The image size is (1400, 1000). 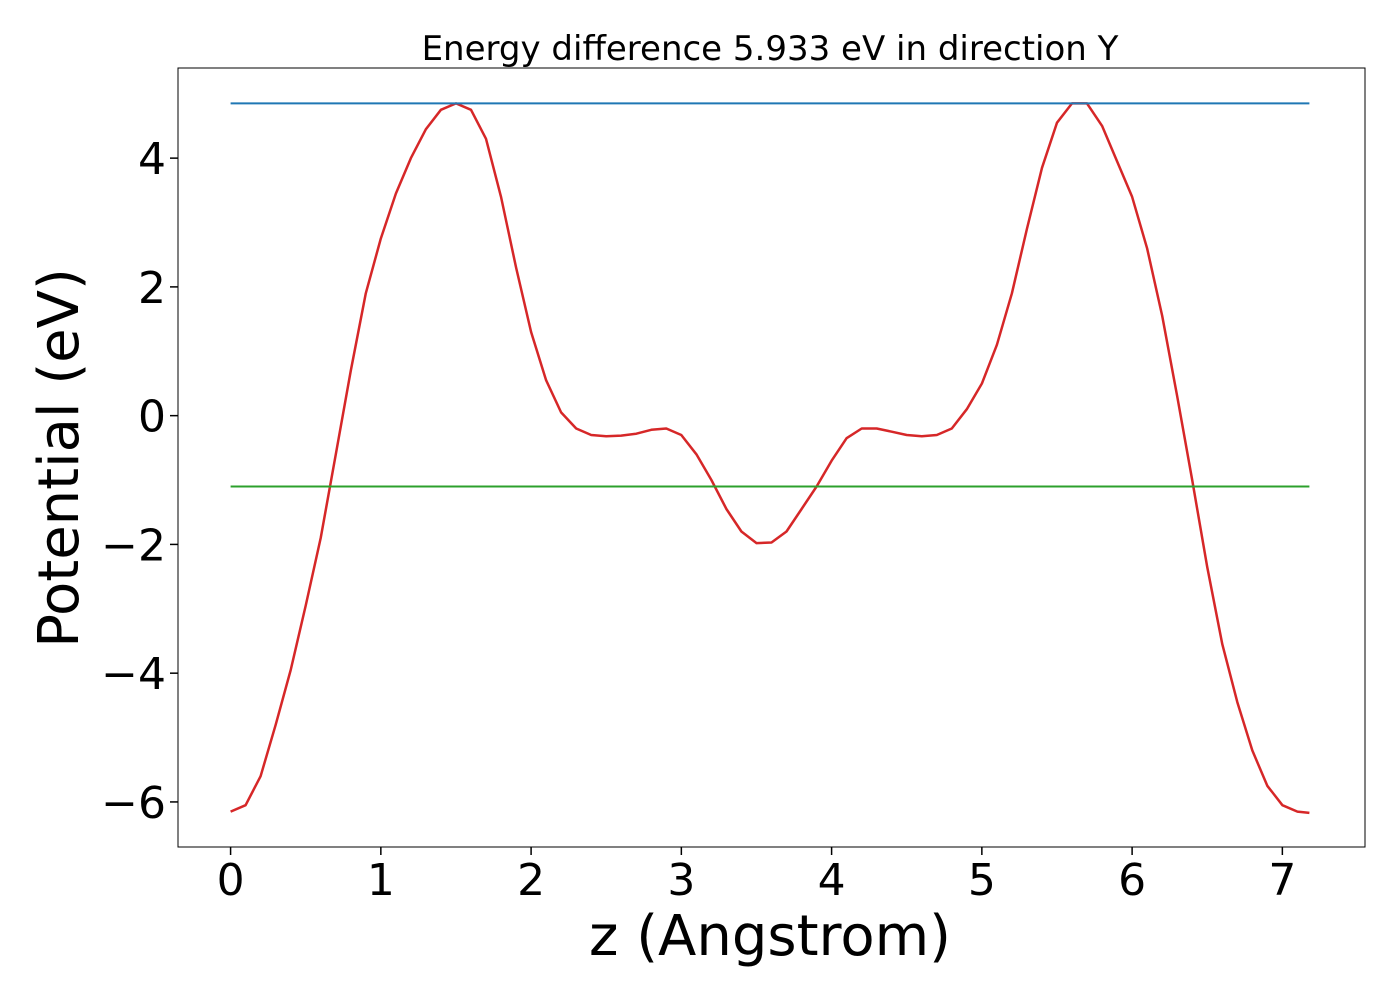 I want to click on y-tick-label: 4, so click(x=152, y=159).